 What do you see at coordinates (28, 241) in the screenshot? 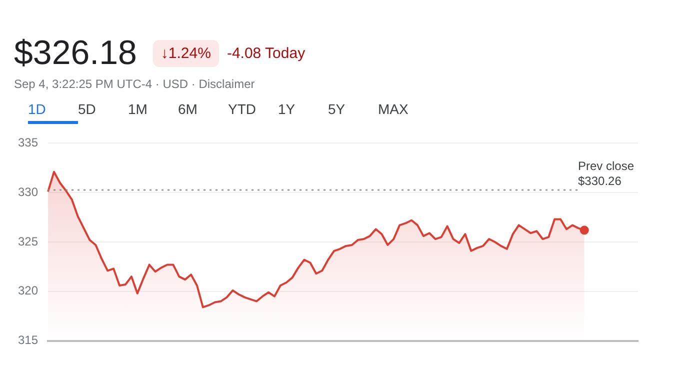
I see `y-tick-label: 325` at bounding box center [28, 241].